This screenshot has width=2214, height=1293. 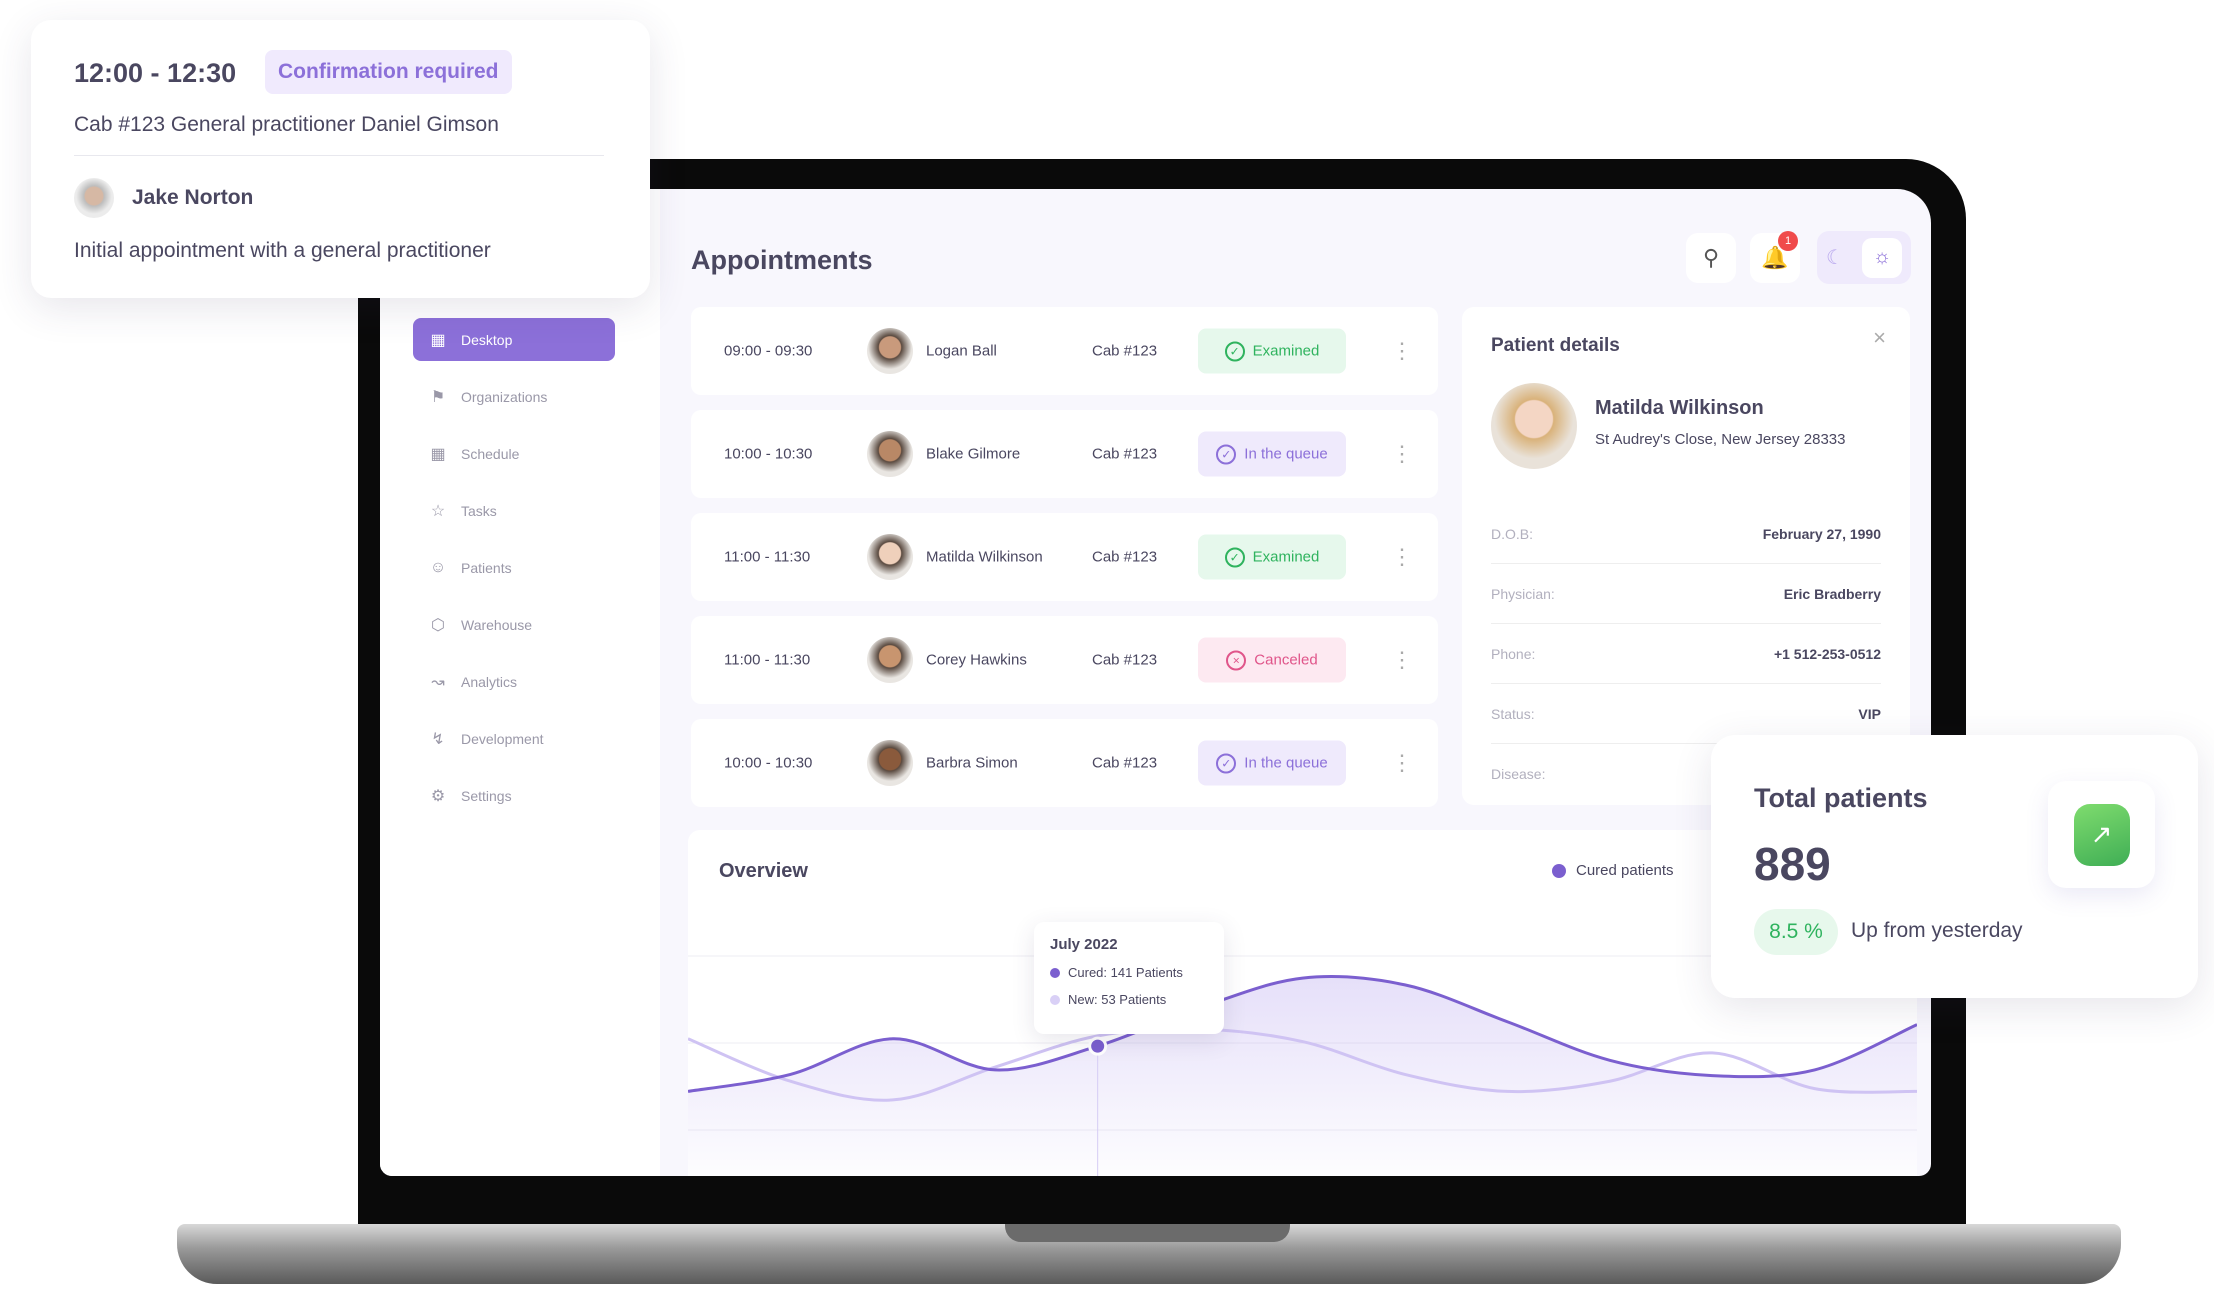 What do you see at coordinates (1098, 1046) in the screenshot?
I see `highlight-point` at bounding box center [1098, 1046].